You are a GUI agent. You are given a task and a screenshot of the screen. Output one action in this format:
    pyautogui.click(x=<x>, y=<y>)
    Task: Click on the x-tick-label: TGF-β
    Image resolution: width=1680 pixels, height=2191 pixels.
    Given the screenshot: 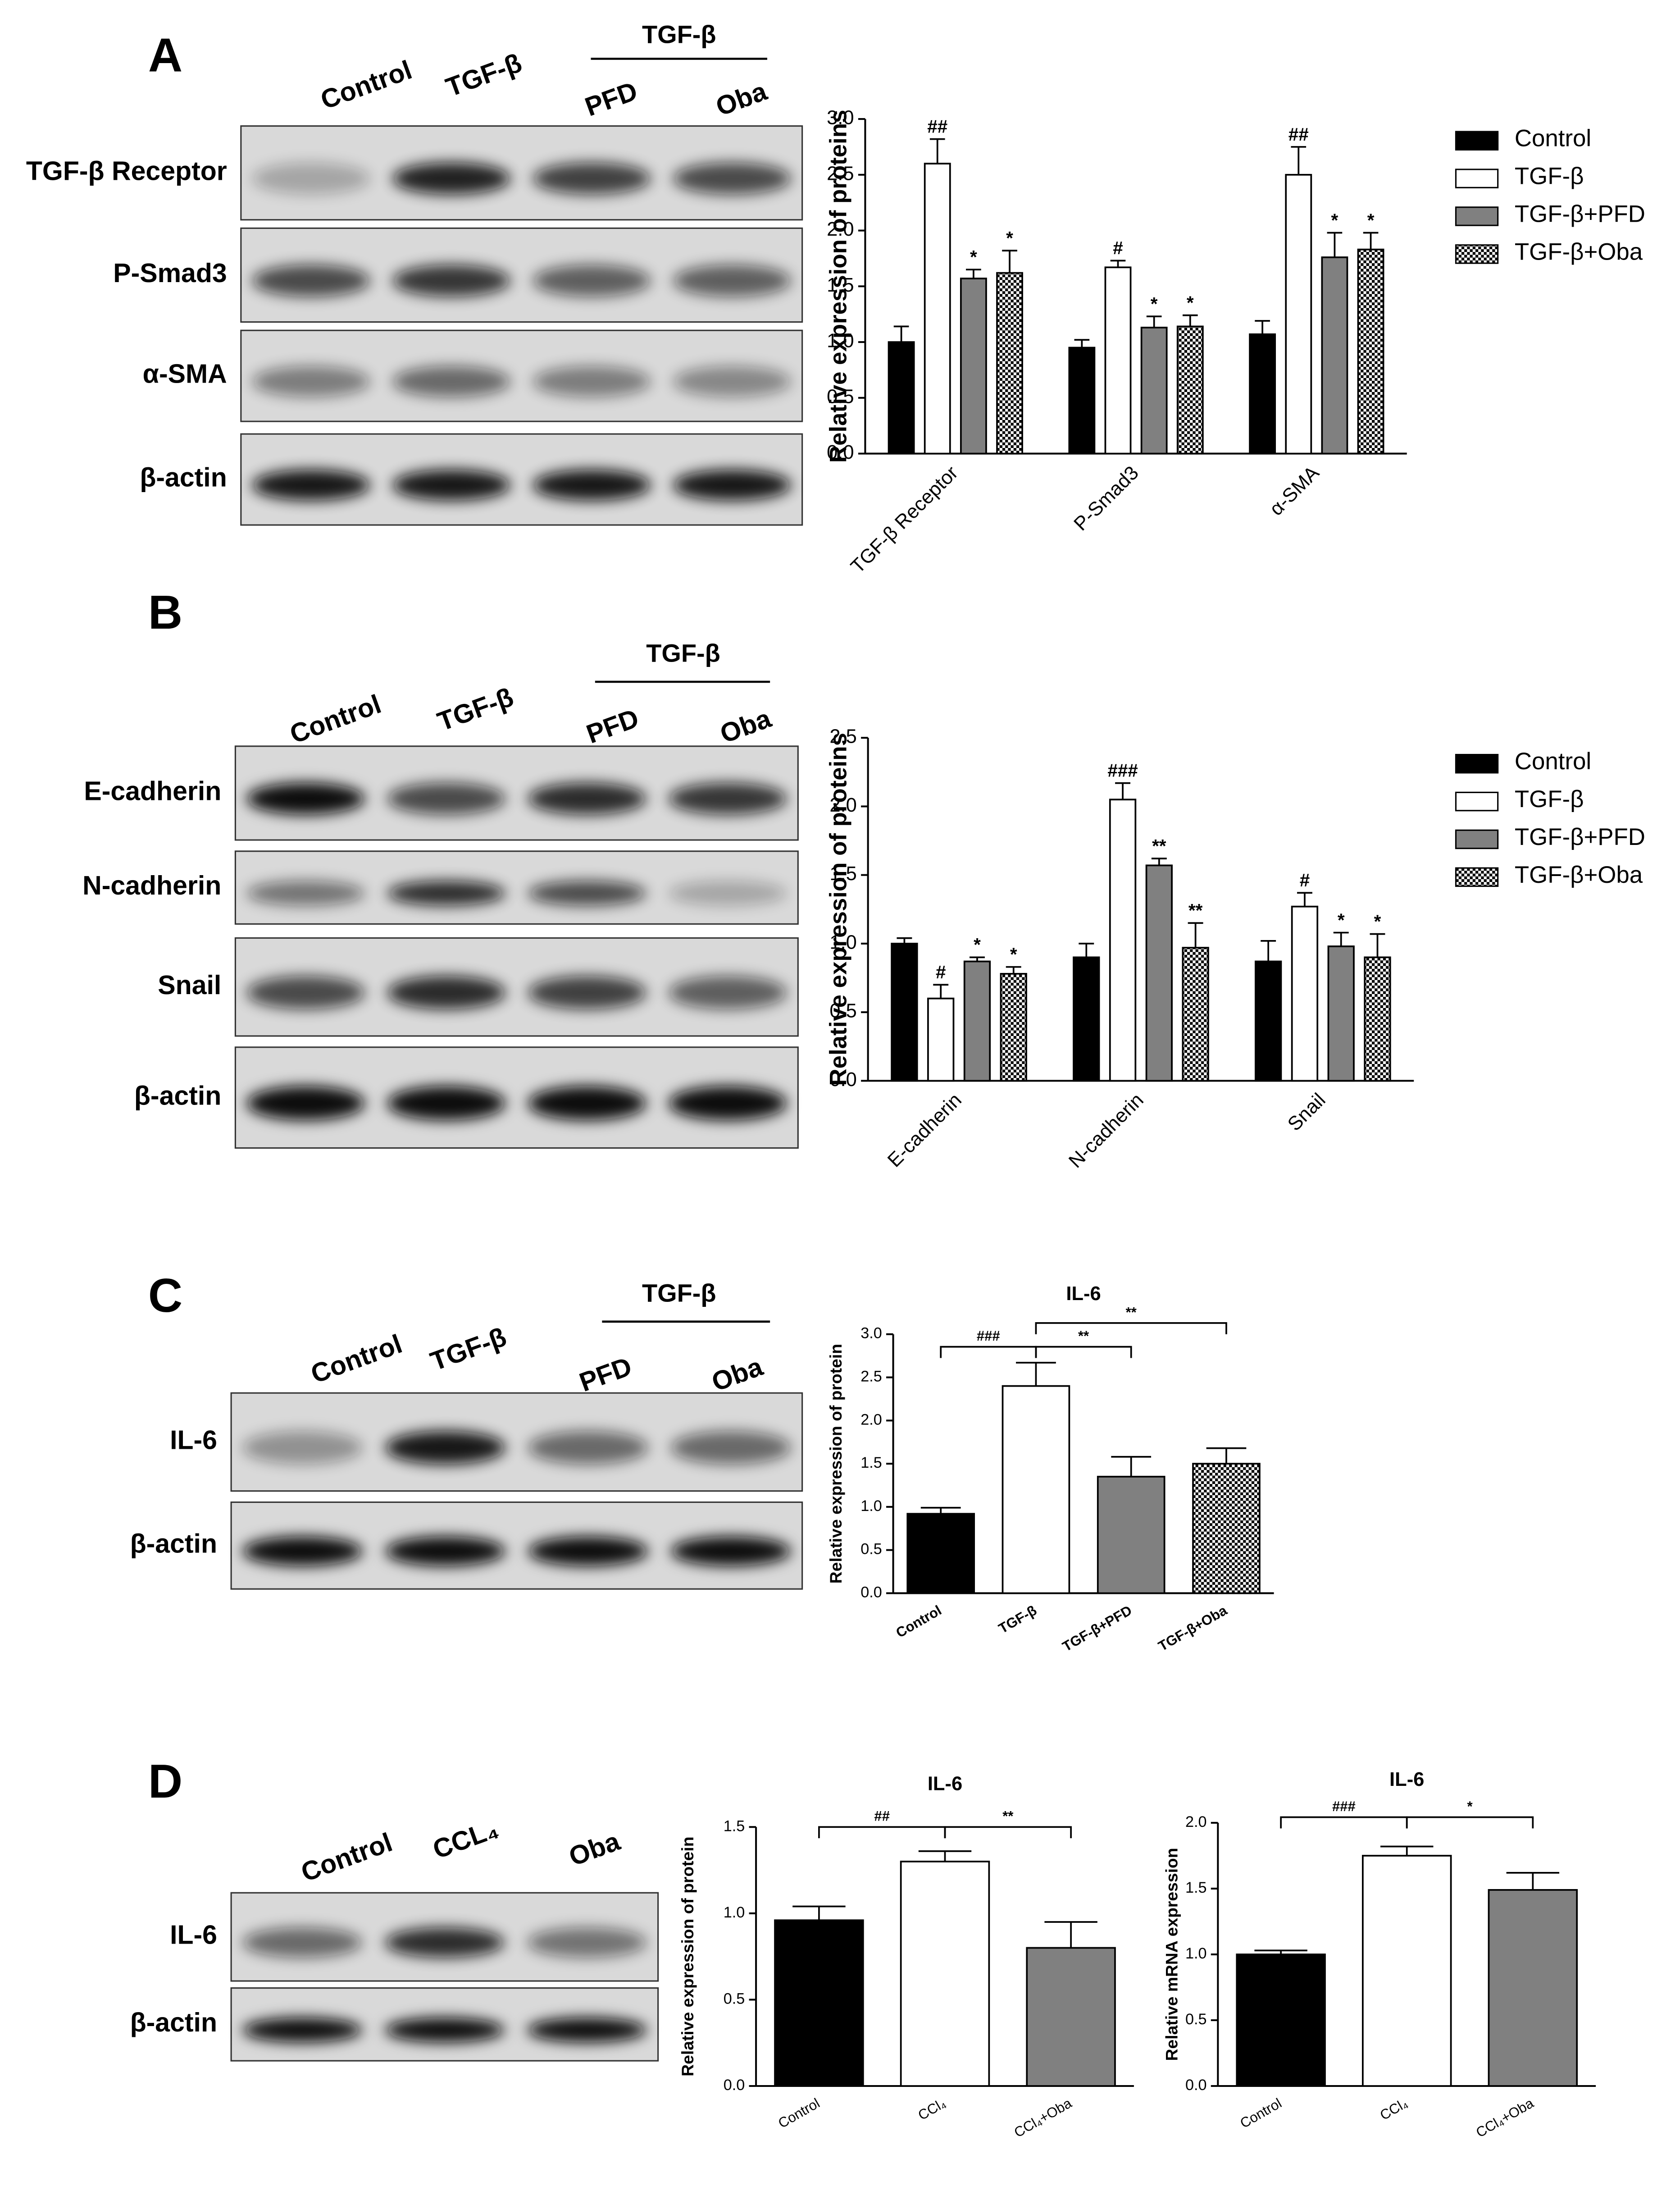 What is the action you would take?
    pyautogui.click(x=1017, y=1619)
    